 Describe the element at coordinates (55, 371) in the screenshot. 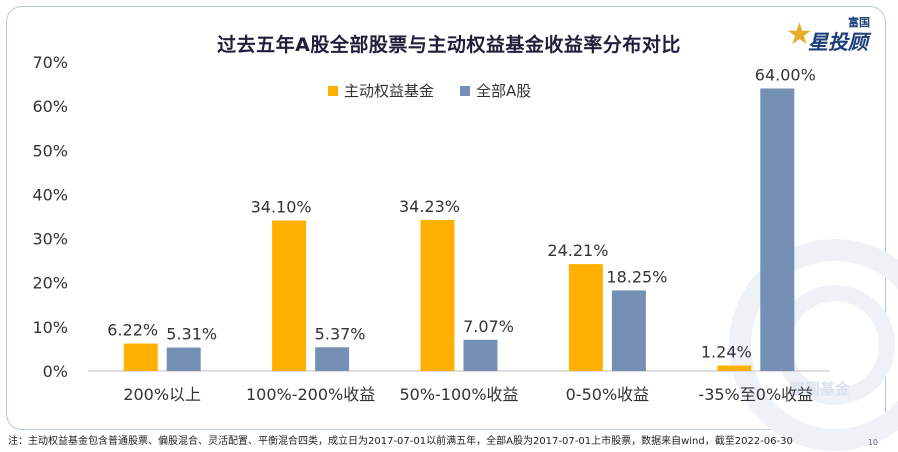

I see `y-tick-label: 0%` at that location.